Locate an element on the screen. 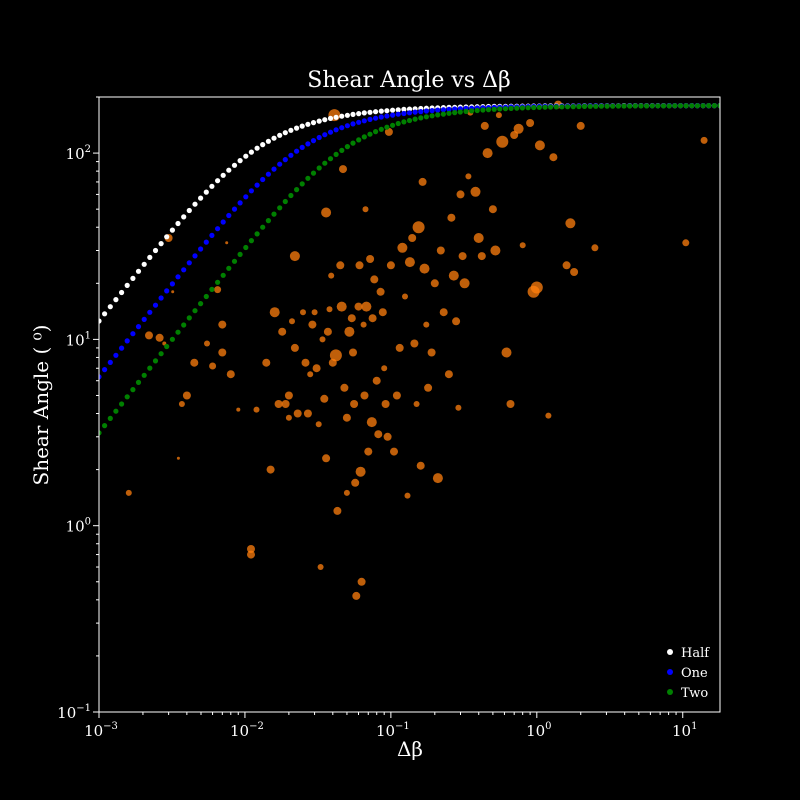  tick-label: 10⁻¹ is located at coordinates (393, 730).